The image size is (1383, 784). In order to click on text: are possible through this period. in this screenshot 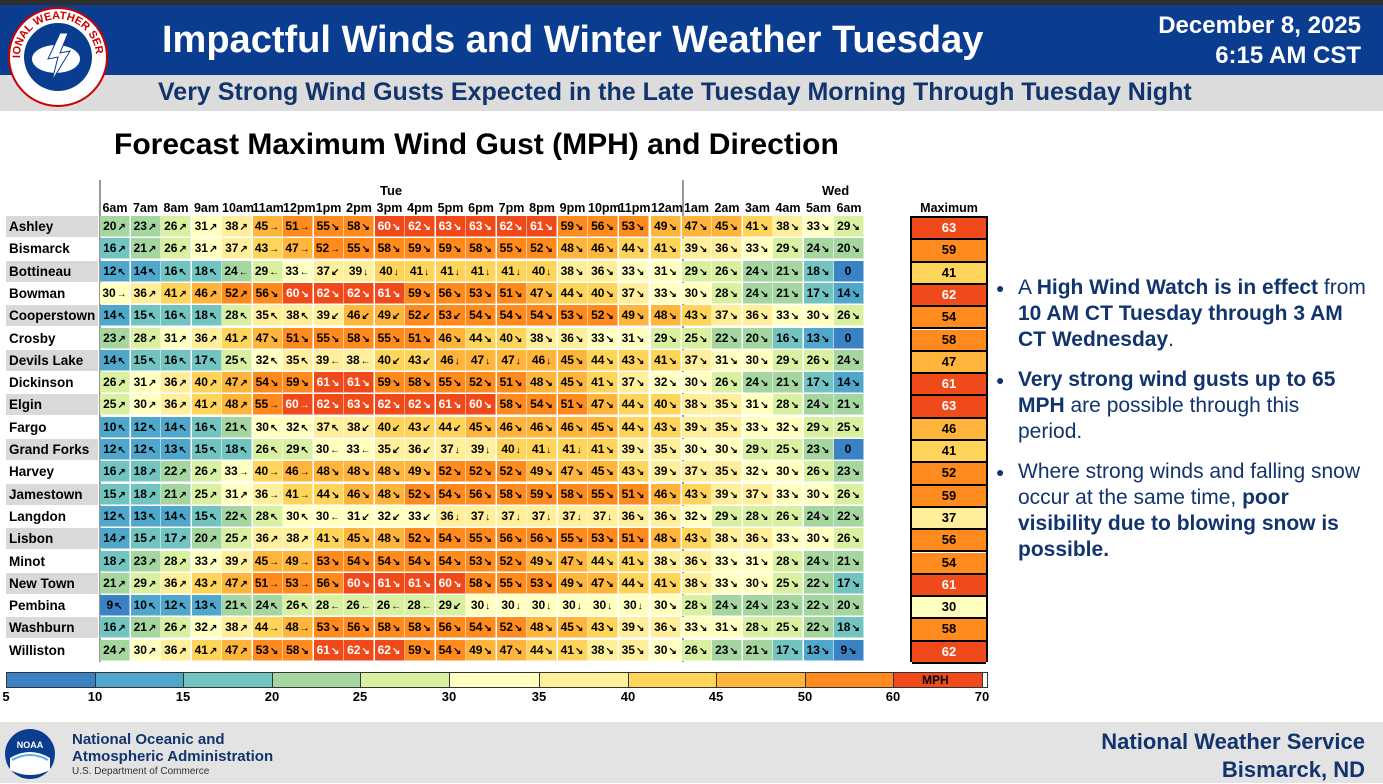, I will do `click(1159, 418)`.